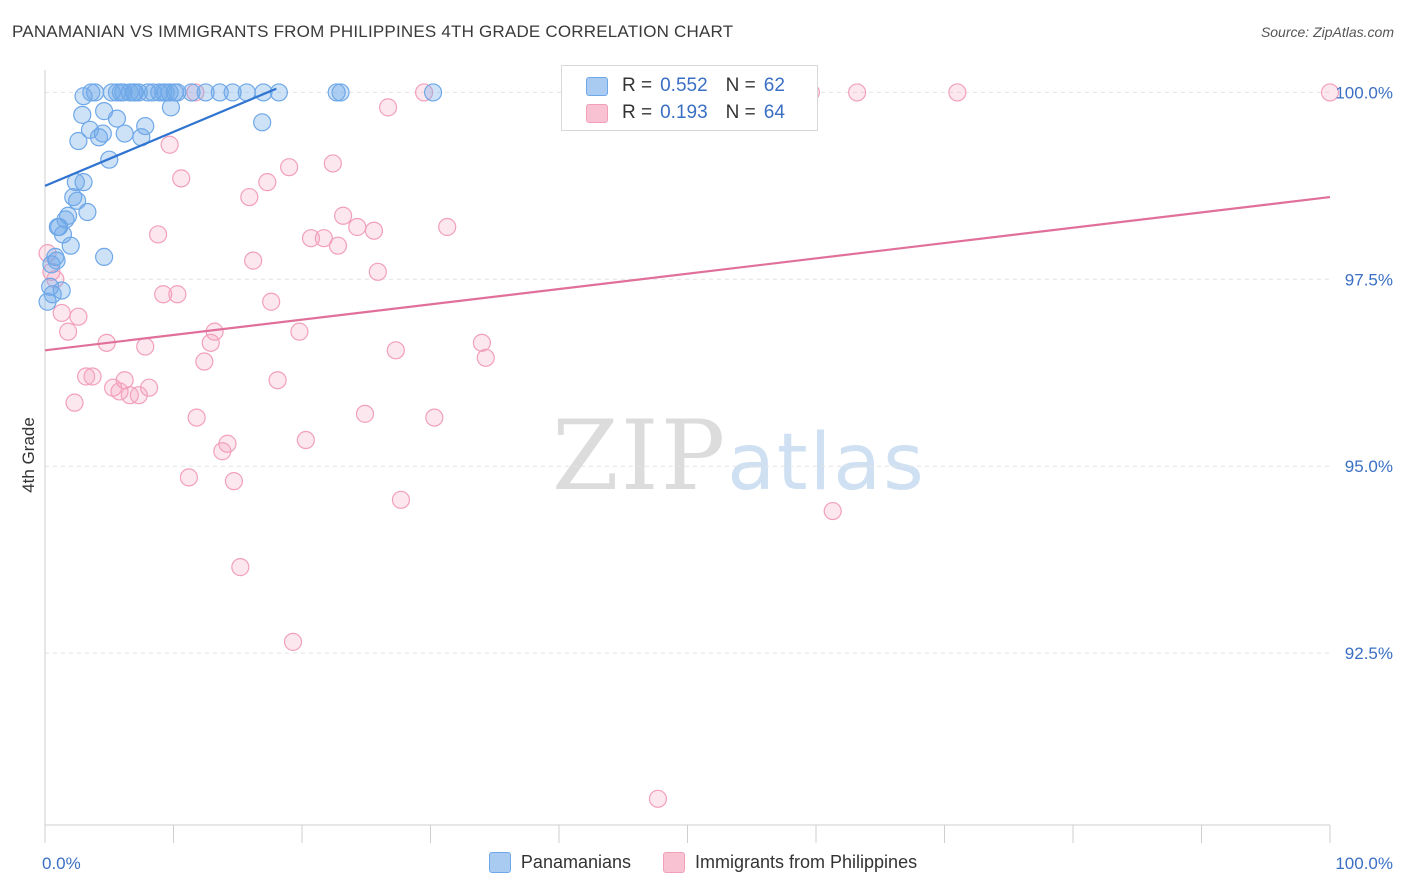 The width and height of the screenshot is (1406, 892). What do you see at coordinates (160, 137) in the screenshot?
I see `trend-line-panamanians` at bounding box center [160, 137].